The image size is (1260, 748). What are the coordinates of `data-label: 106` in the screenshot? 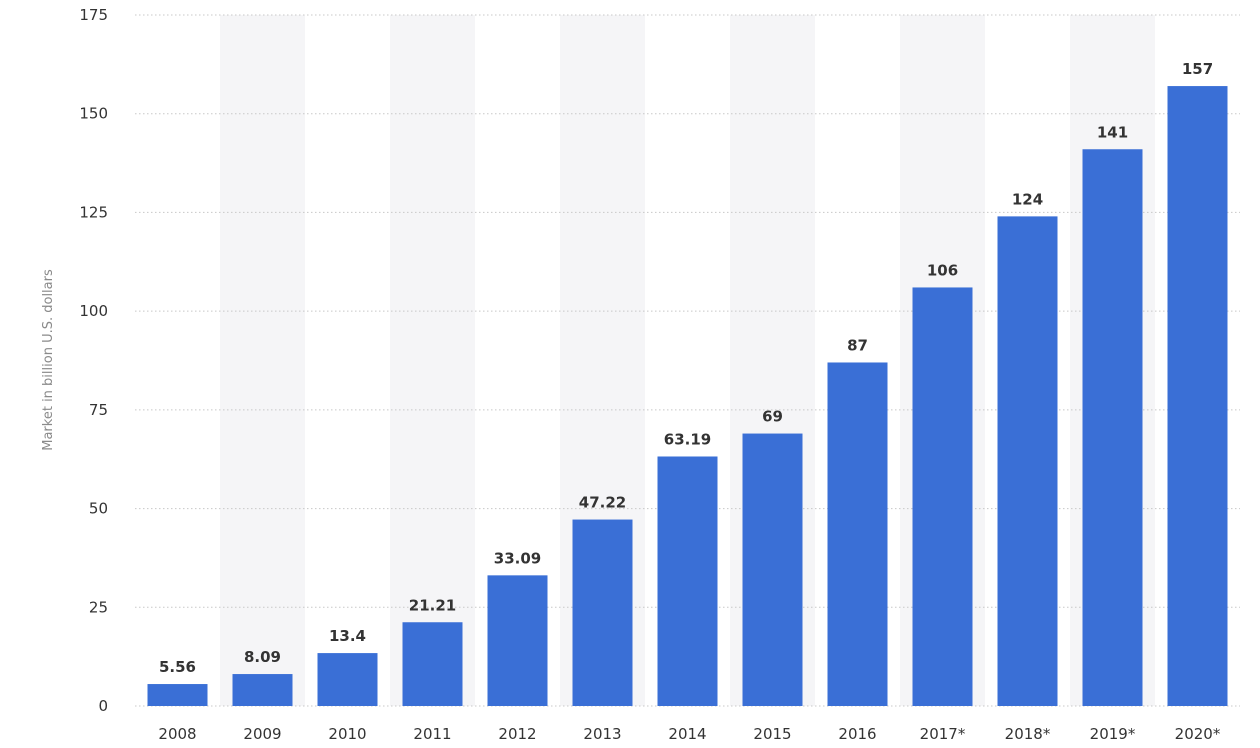 It's located at (942, 270).